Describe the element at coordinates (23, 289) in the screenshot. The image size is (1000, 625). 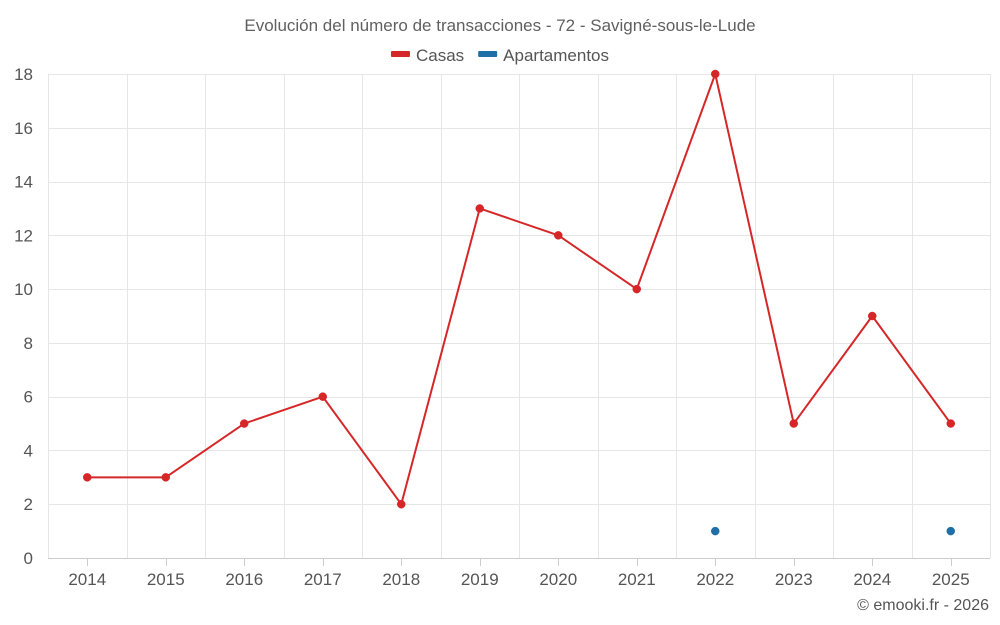
I see `y-tick-label: 10` at that location.